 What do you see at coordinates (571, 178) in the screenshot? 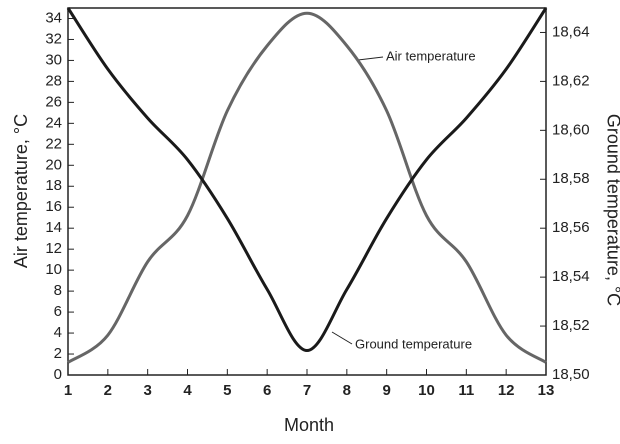
I see `y2-tick-label: 18,58` at bounding box center [571, 178].